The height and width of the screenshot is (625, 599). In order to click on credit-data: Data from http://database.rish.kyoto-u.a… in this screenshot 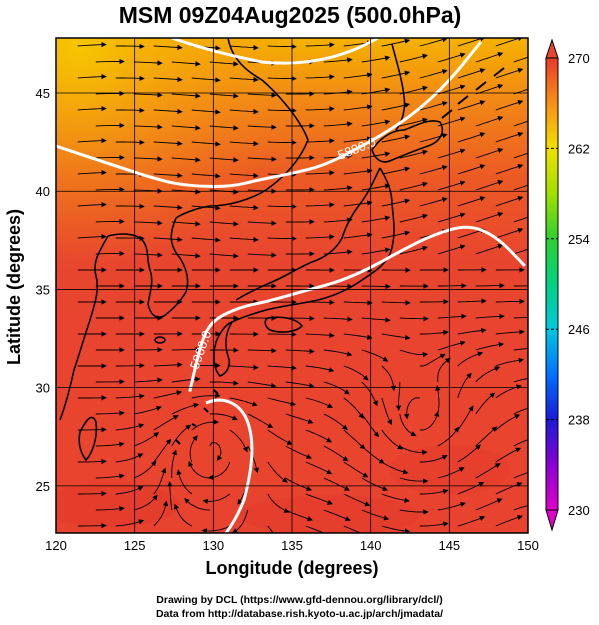, I will do `click(299, 614)`.